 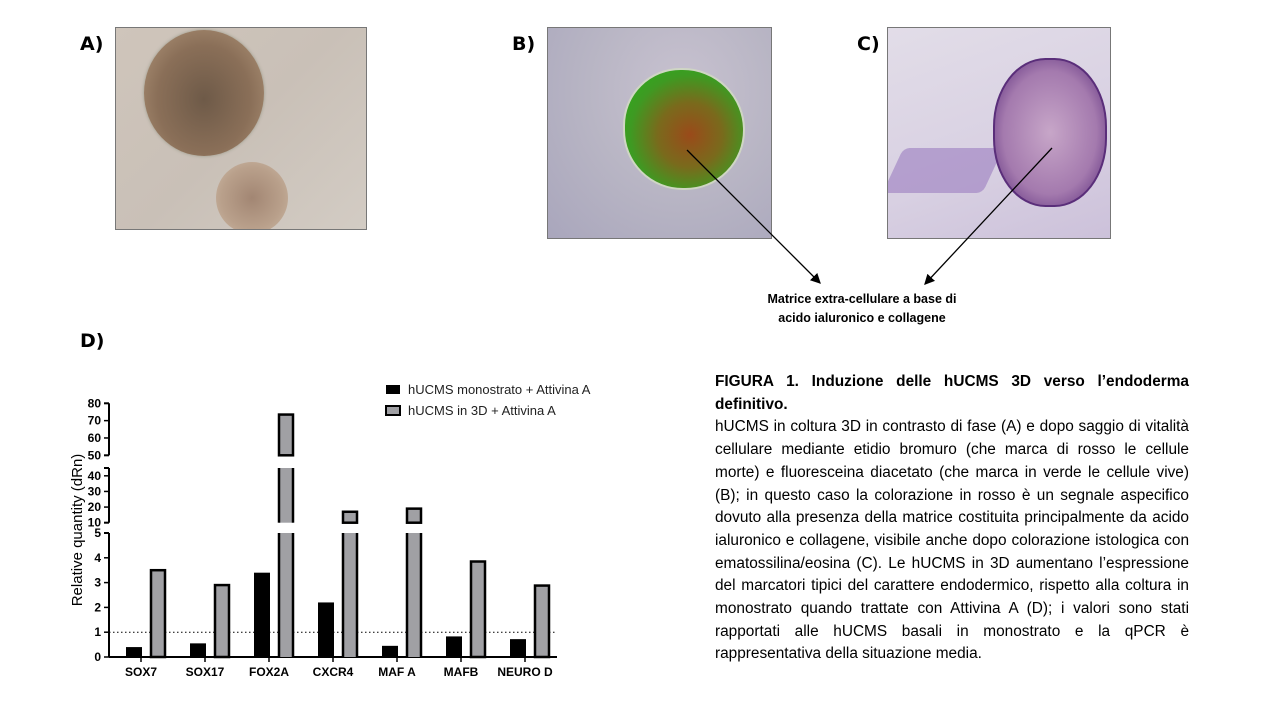 What do you see at coordinates (753, 216) in the screenshot?
I see `arrow-b` at bounding box center [753, 216].